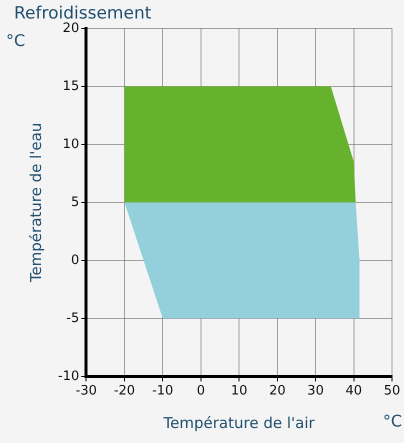 The image size is (404, 443). I want to click on y-tick-label: 20, so click(71, 28).